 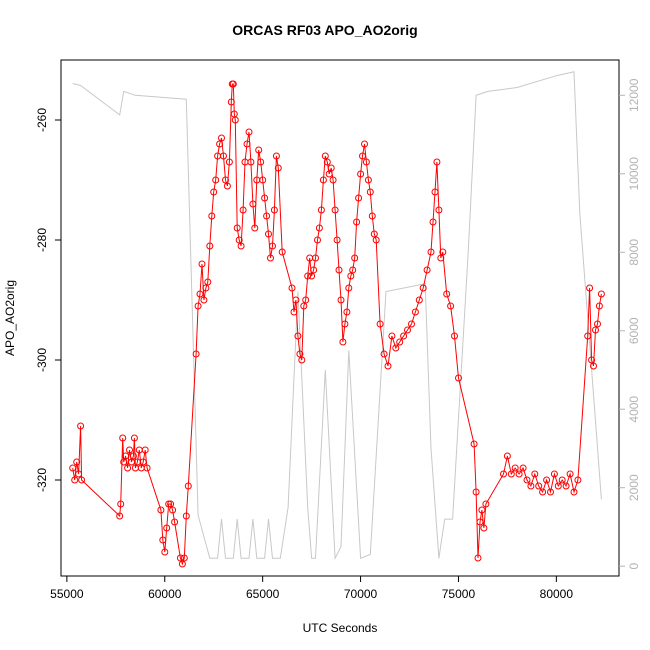 What do you see at coordinates (634, 95) in the screenshot?
I see `y2-tick-label: 12000` at bounding box center [634, 95].